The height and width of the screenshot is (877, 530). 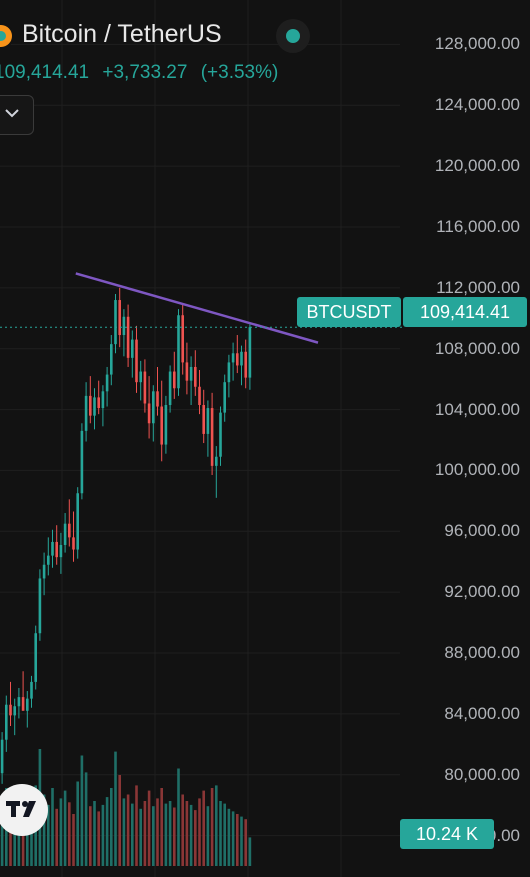 I want to click on status-dot-icon, so click(x=293, y=36).